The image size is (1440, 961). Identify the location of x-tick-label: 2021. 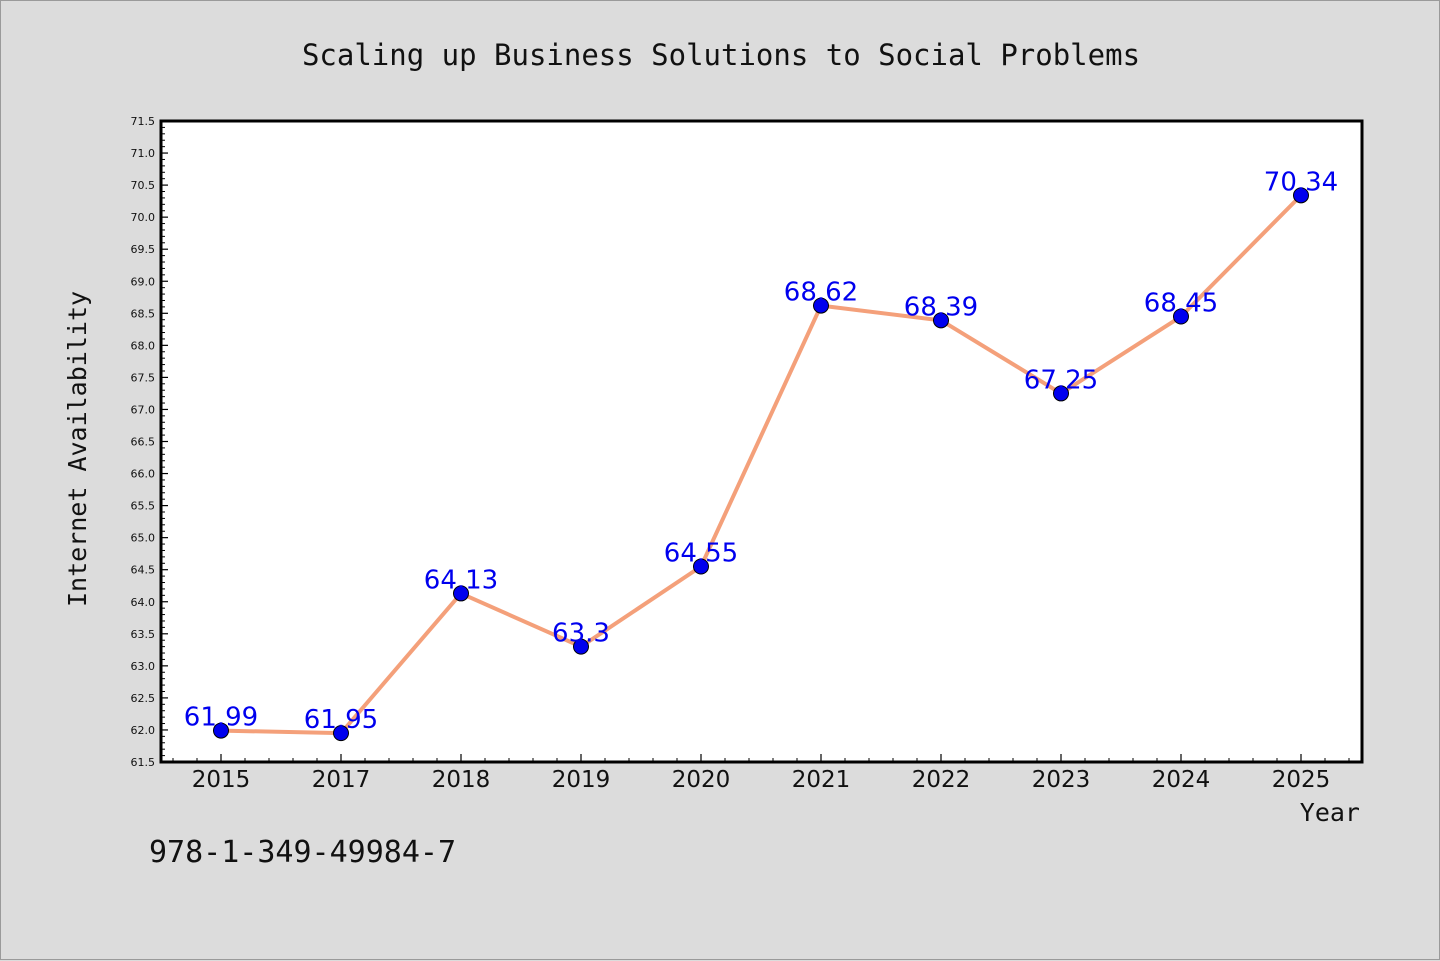
(821, 780).